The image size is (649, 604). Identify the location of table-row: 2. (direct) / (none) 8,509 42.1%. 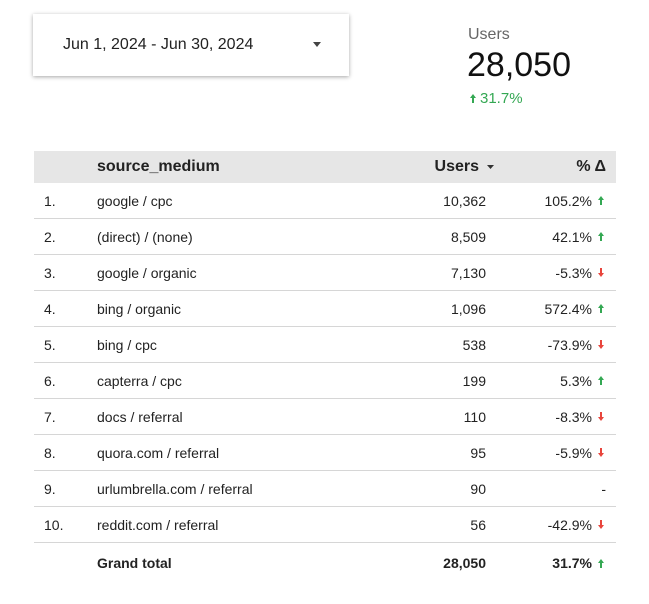
(325, 237).